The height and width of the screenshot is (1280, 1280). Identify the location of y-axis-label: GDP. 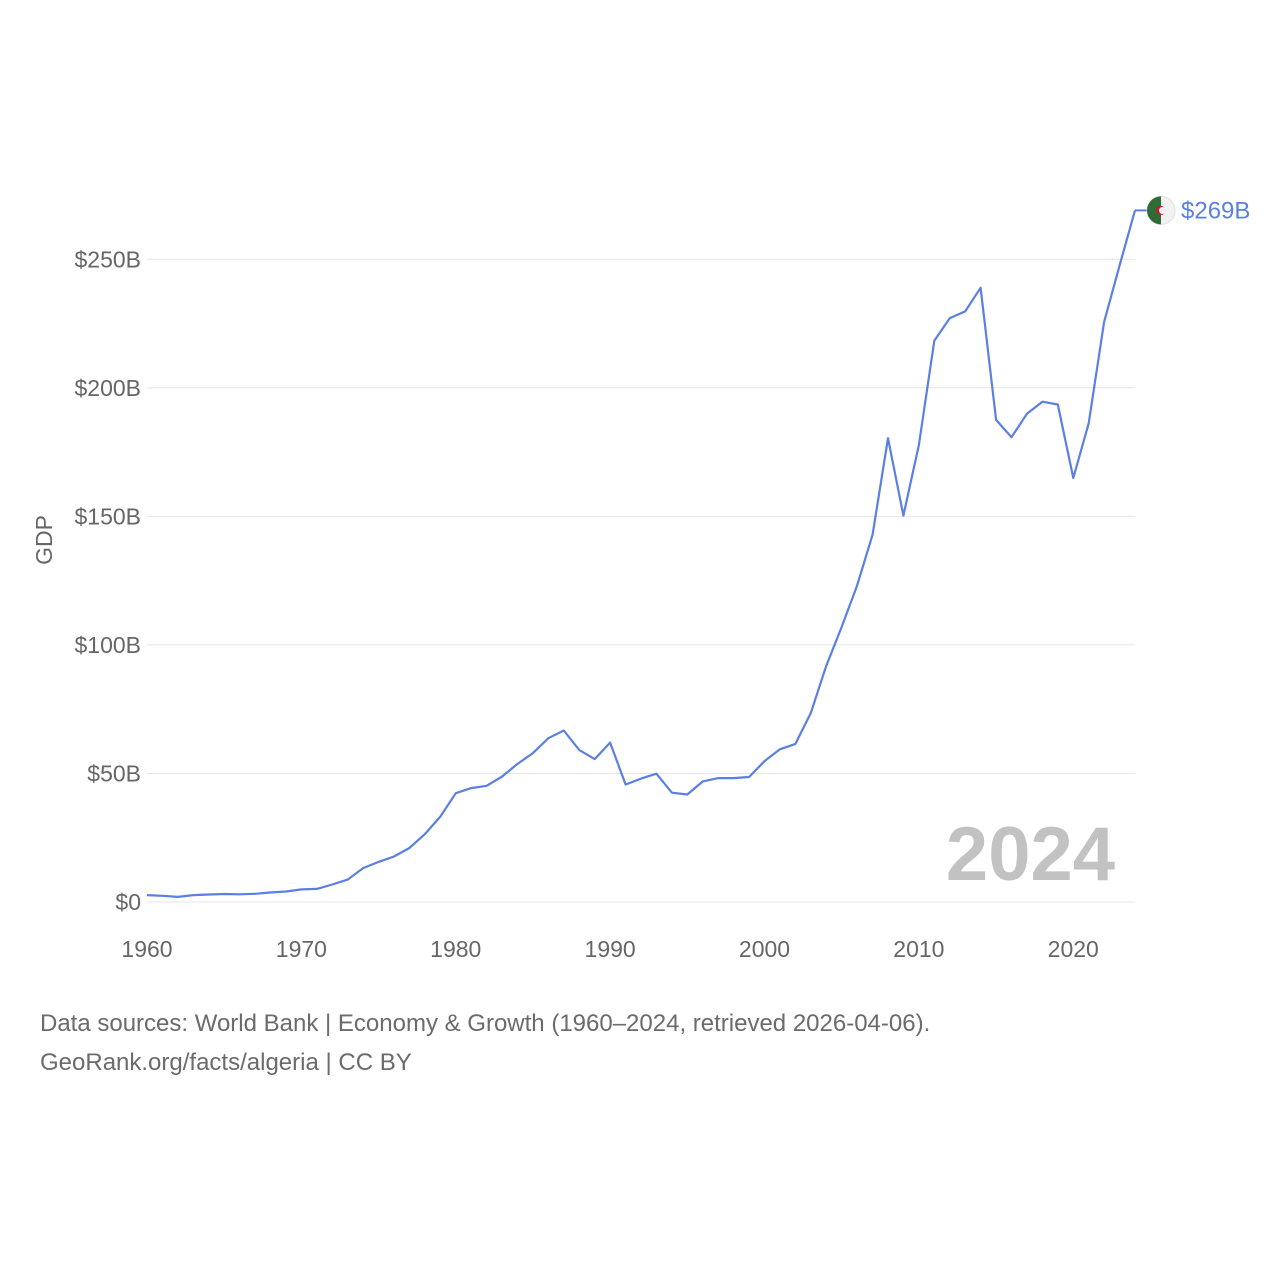
(44, 540).